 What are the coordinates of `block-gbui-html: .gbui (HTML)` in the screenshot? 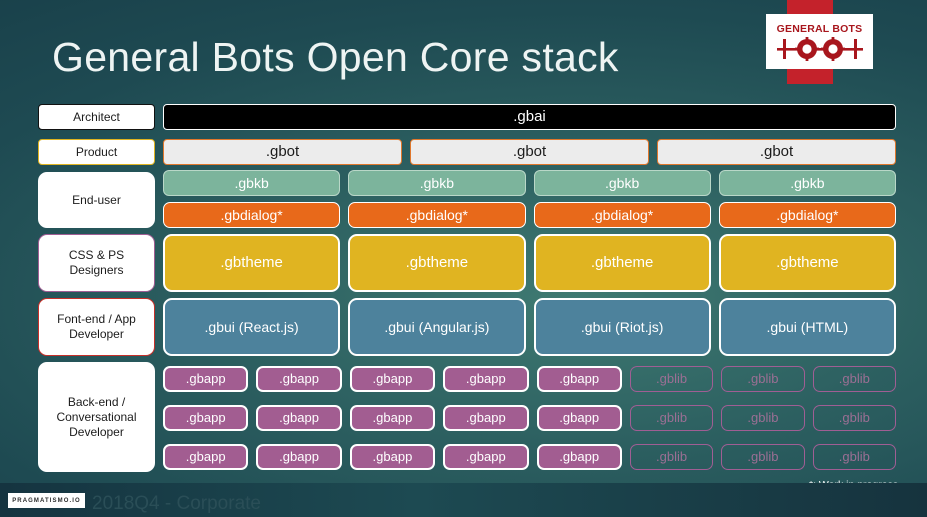 It's located at (807, 327).